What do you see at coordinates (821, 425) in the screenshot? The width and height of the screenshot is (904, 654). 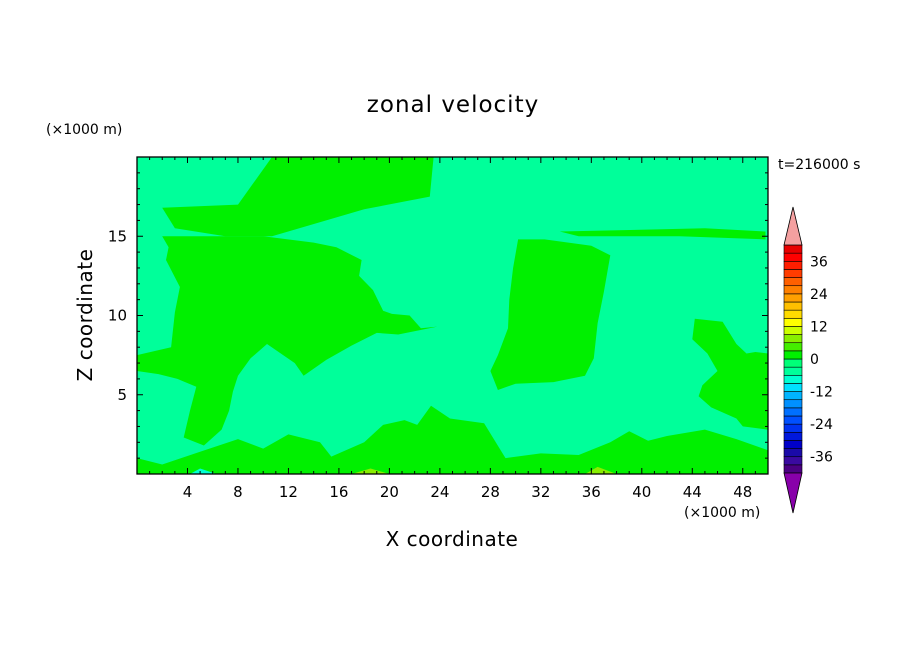 I see `colorbar-label: -24` at bounding box center [821, 425].